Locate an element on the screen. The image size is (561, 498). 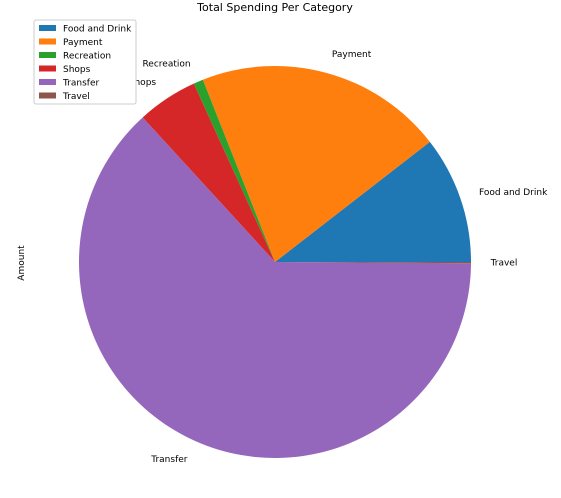
legend-swatch-payment is located at coordinates (47, 41).